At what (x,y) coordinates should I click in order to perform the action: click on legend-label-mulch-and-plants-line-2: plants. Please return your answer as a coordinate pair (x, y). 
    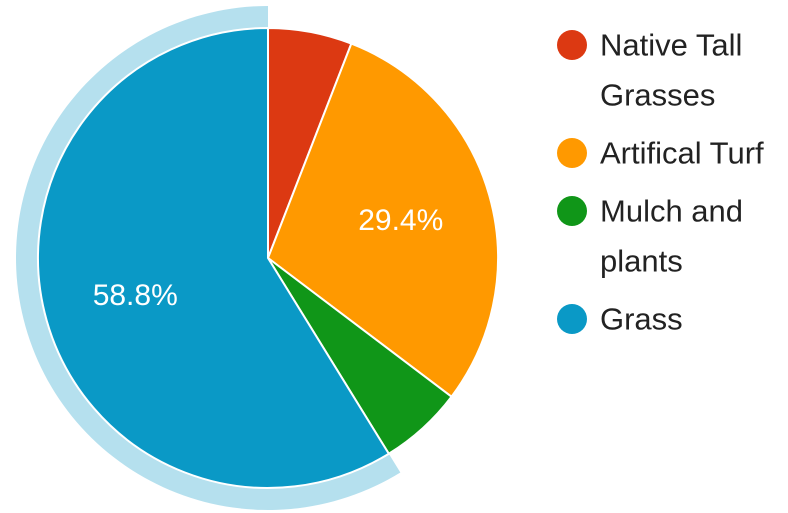
    Looking at the image, I should click on (641, 261).